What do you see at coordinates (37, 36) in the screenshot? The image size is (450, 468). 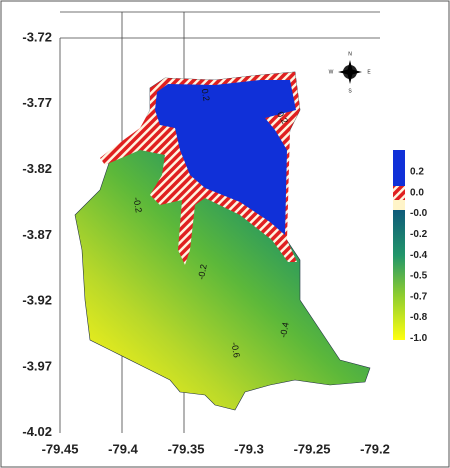 I see `y-tick-label: -3.72` at bounding box center [37, 36].